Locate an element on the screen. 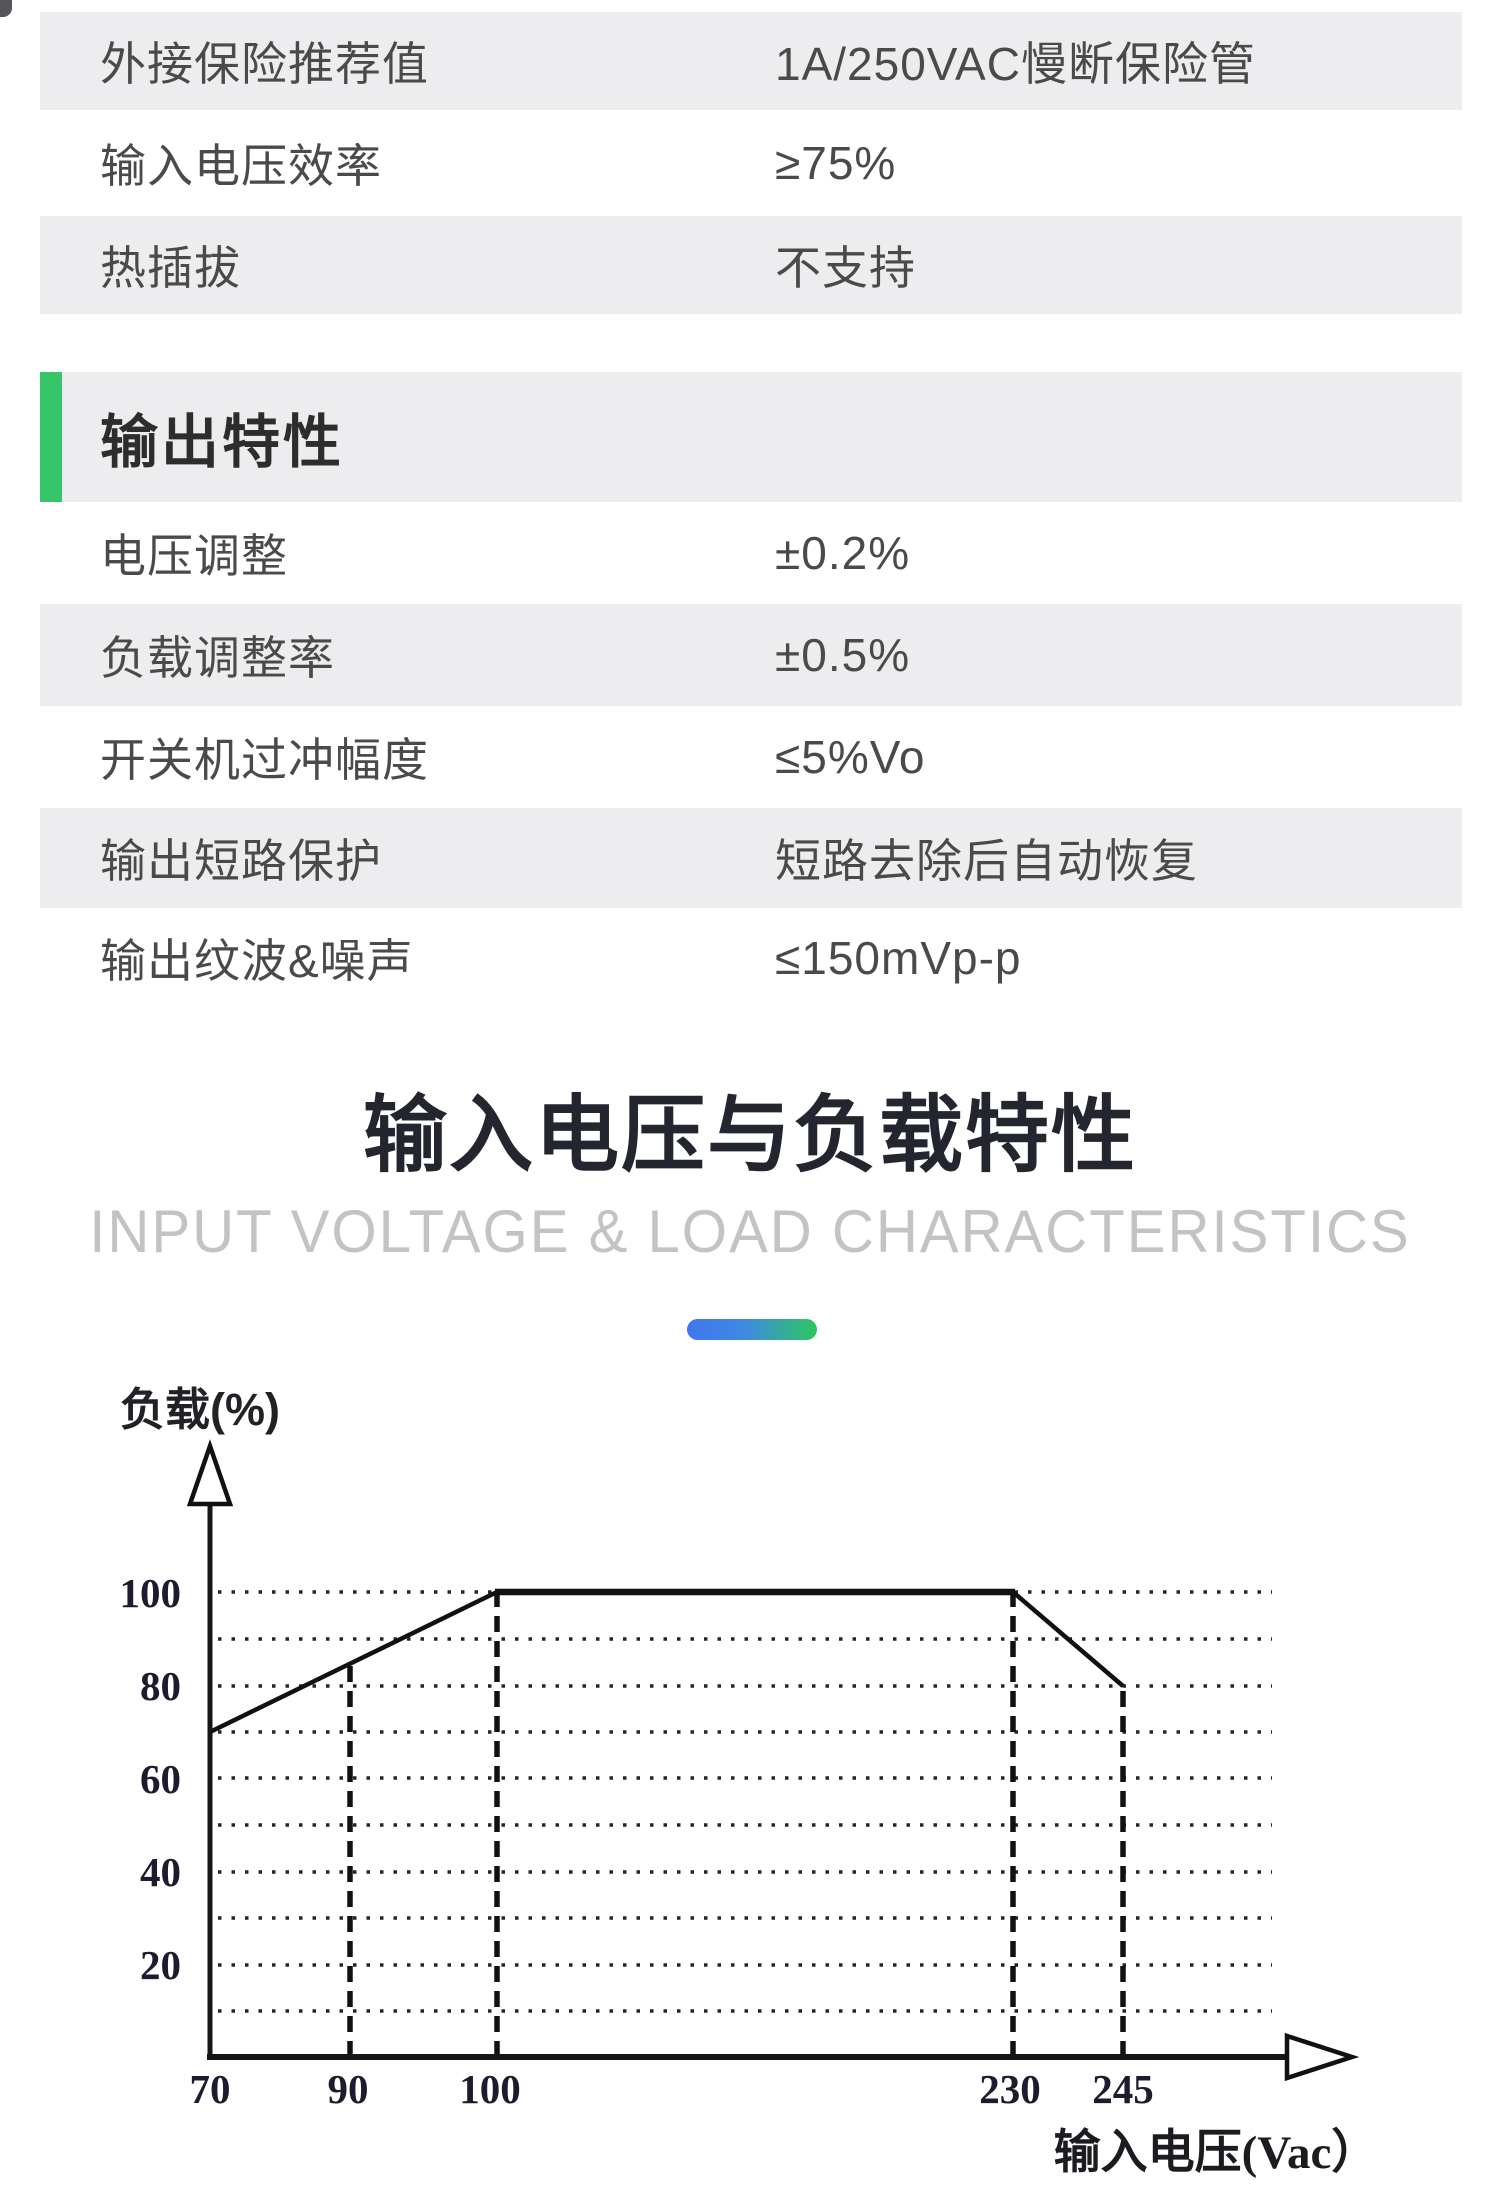 This screenshot has height=2211, width=1500. horizontal-gridlines is located at coordinates (745, 1801).